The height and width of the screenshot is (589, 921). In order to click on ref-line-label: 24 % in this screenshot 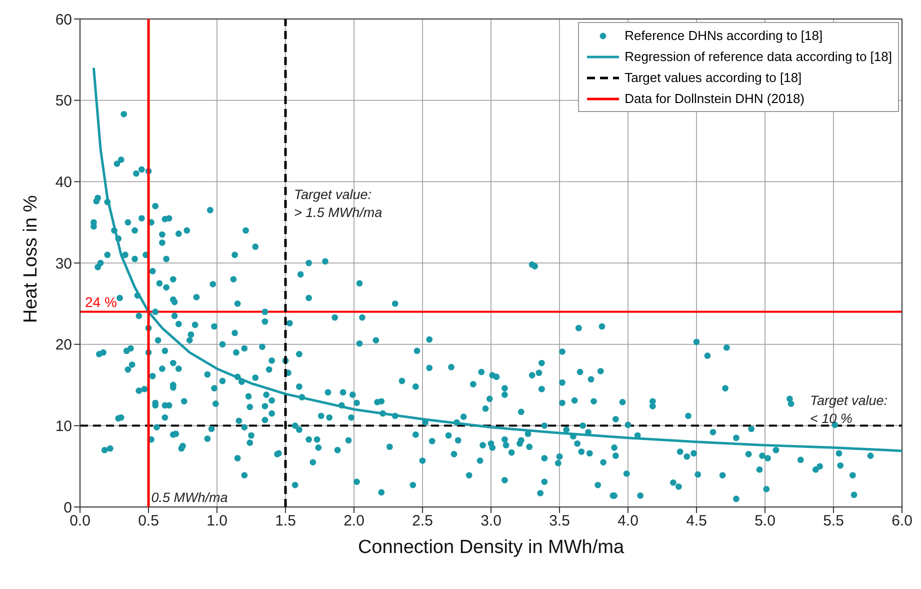, I will do `click(101, 302)`.